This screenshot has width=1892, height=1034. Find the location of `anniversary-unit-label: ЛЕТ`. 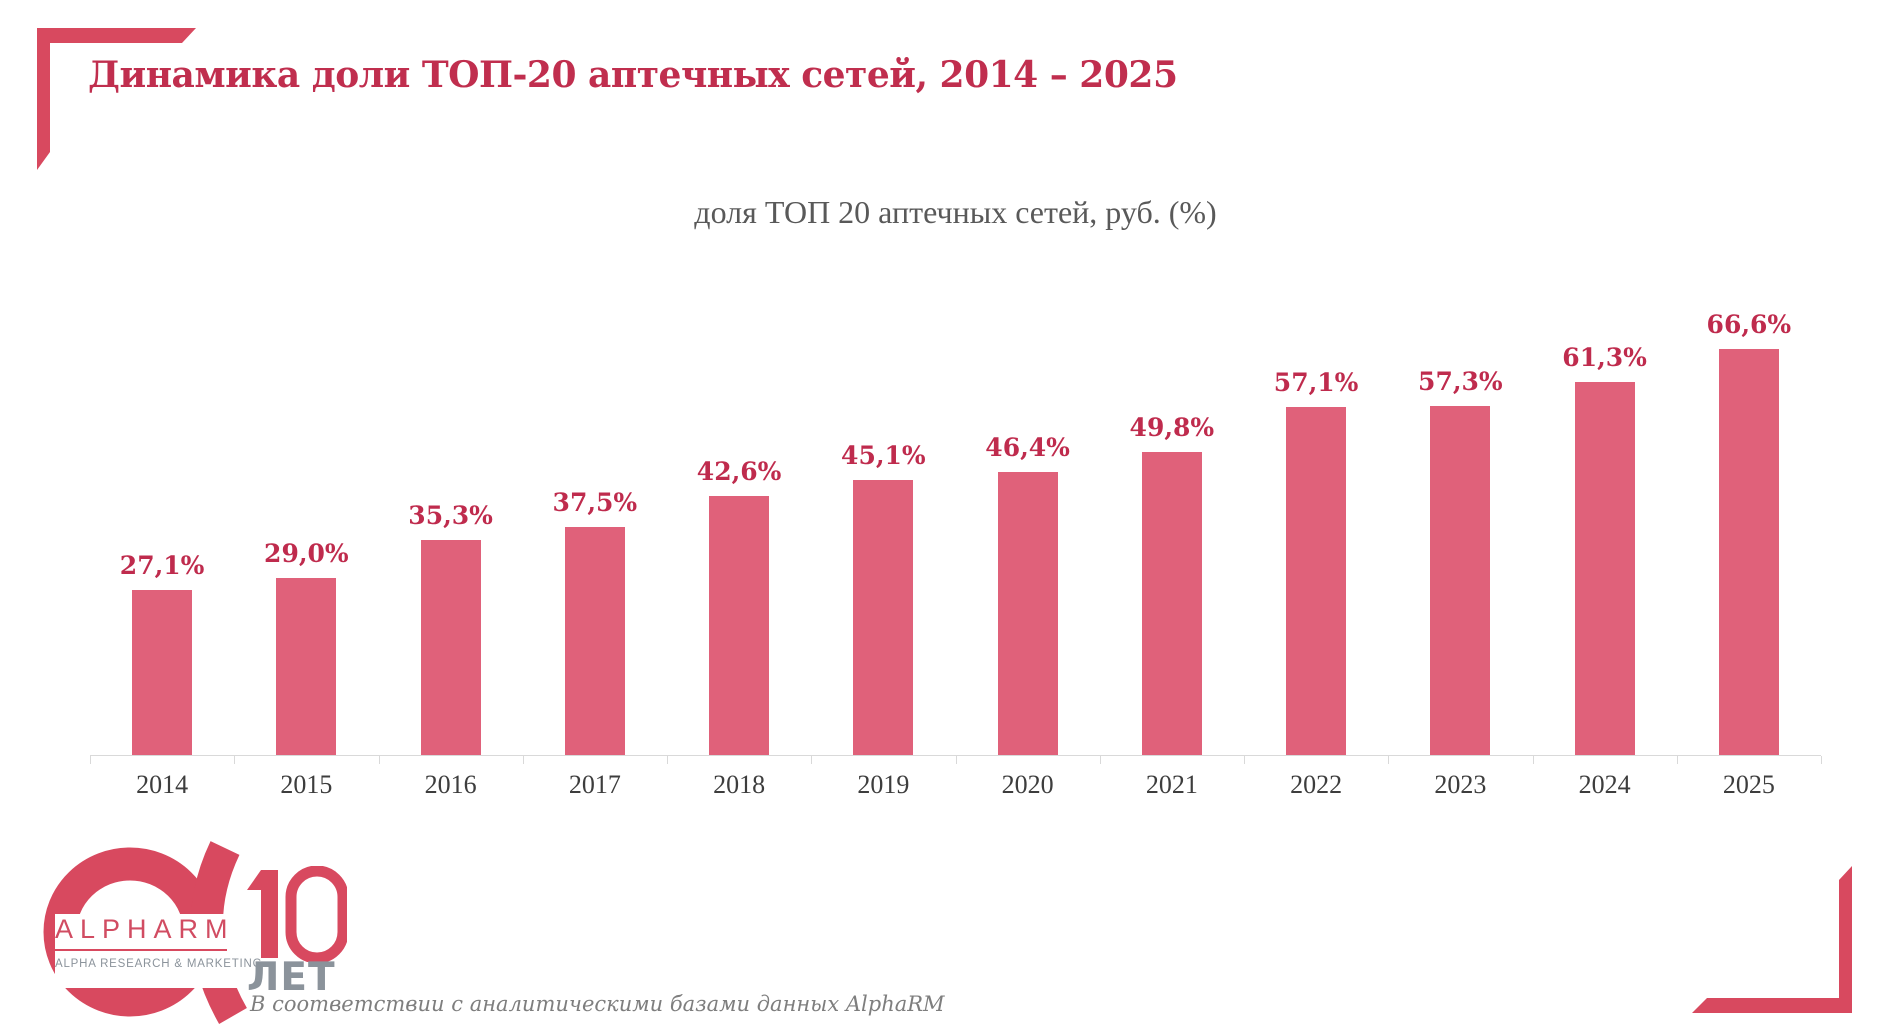

anniversary-unit-label: ЛЕТ is located at coordinates (291, 977).